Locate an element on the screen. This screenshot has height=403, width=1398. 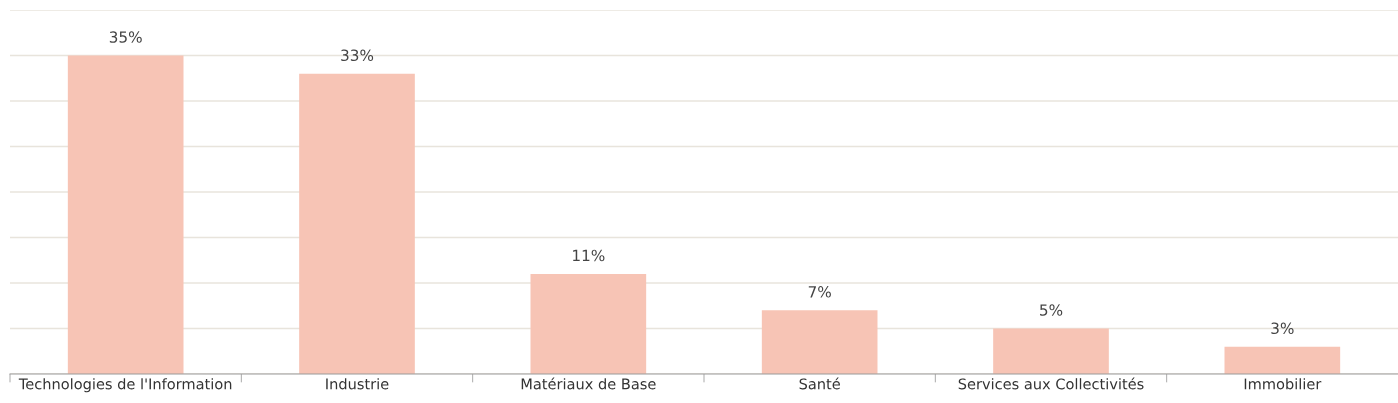
data-label: 11% is located at coordinates (589, 255).